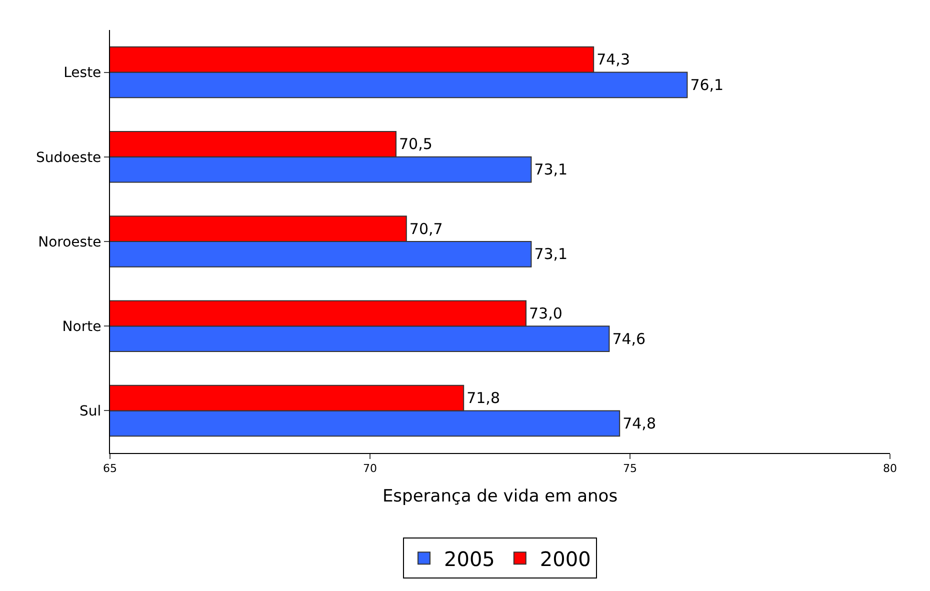 Image resolution: width=930 pixels, height=591 pixels. I want to click on data-label: 70,7, so click(426, 229).